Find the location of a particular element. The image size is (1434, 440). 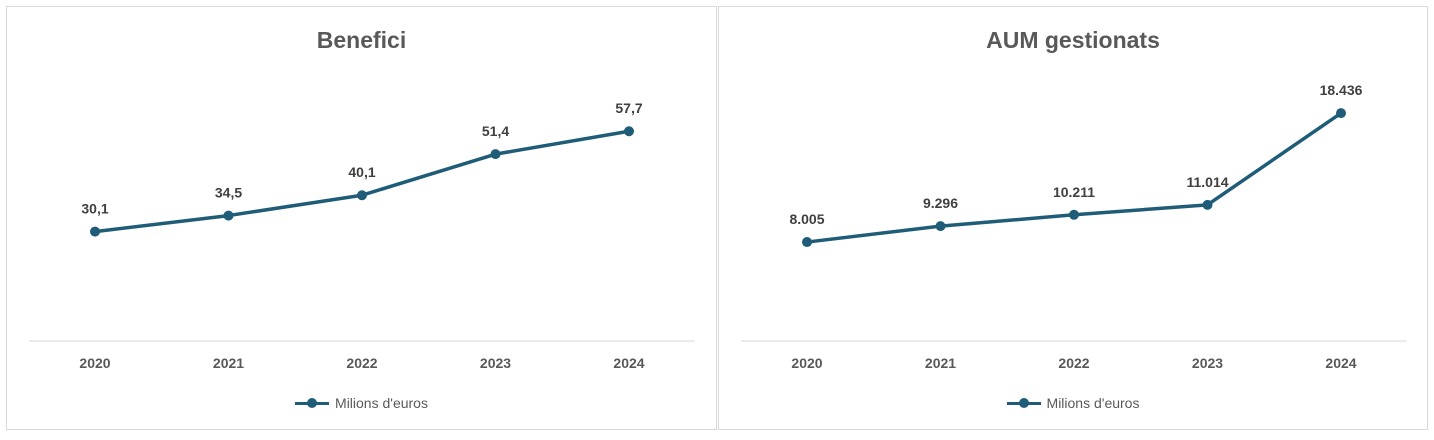

chart-title: AUM gestionats is located at coordinates (1073, 40).